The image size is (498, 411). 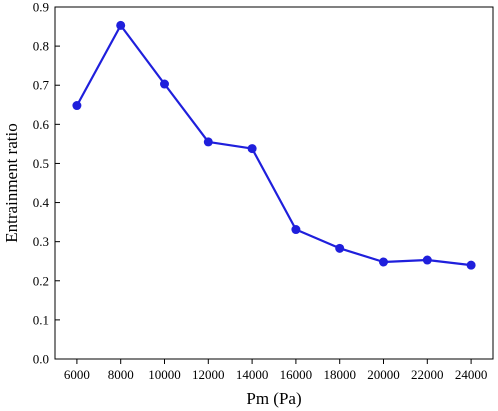 What do you see at coordinates (41, 280) in the screenshot?
I see `y-tick-label: 0.2` at bounding box center [41, 280].